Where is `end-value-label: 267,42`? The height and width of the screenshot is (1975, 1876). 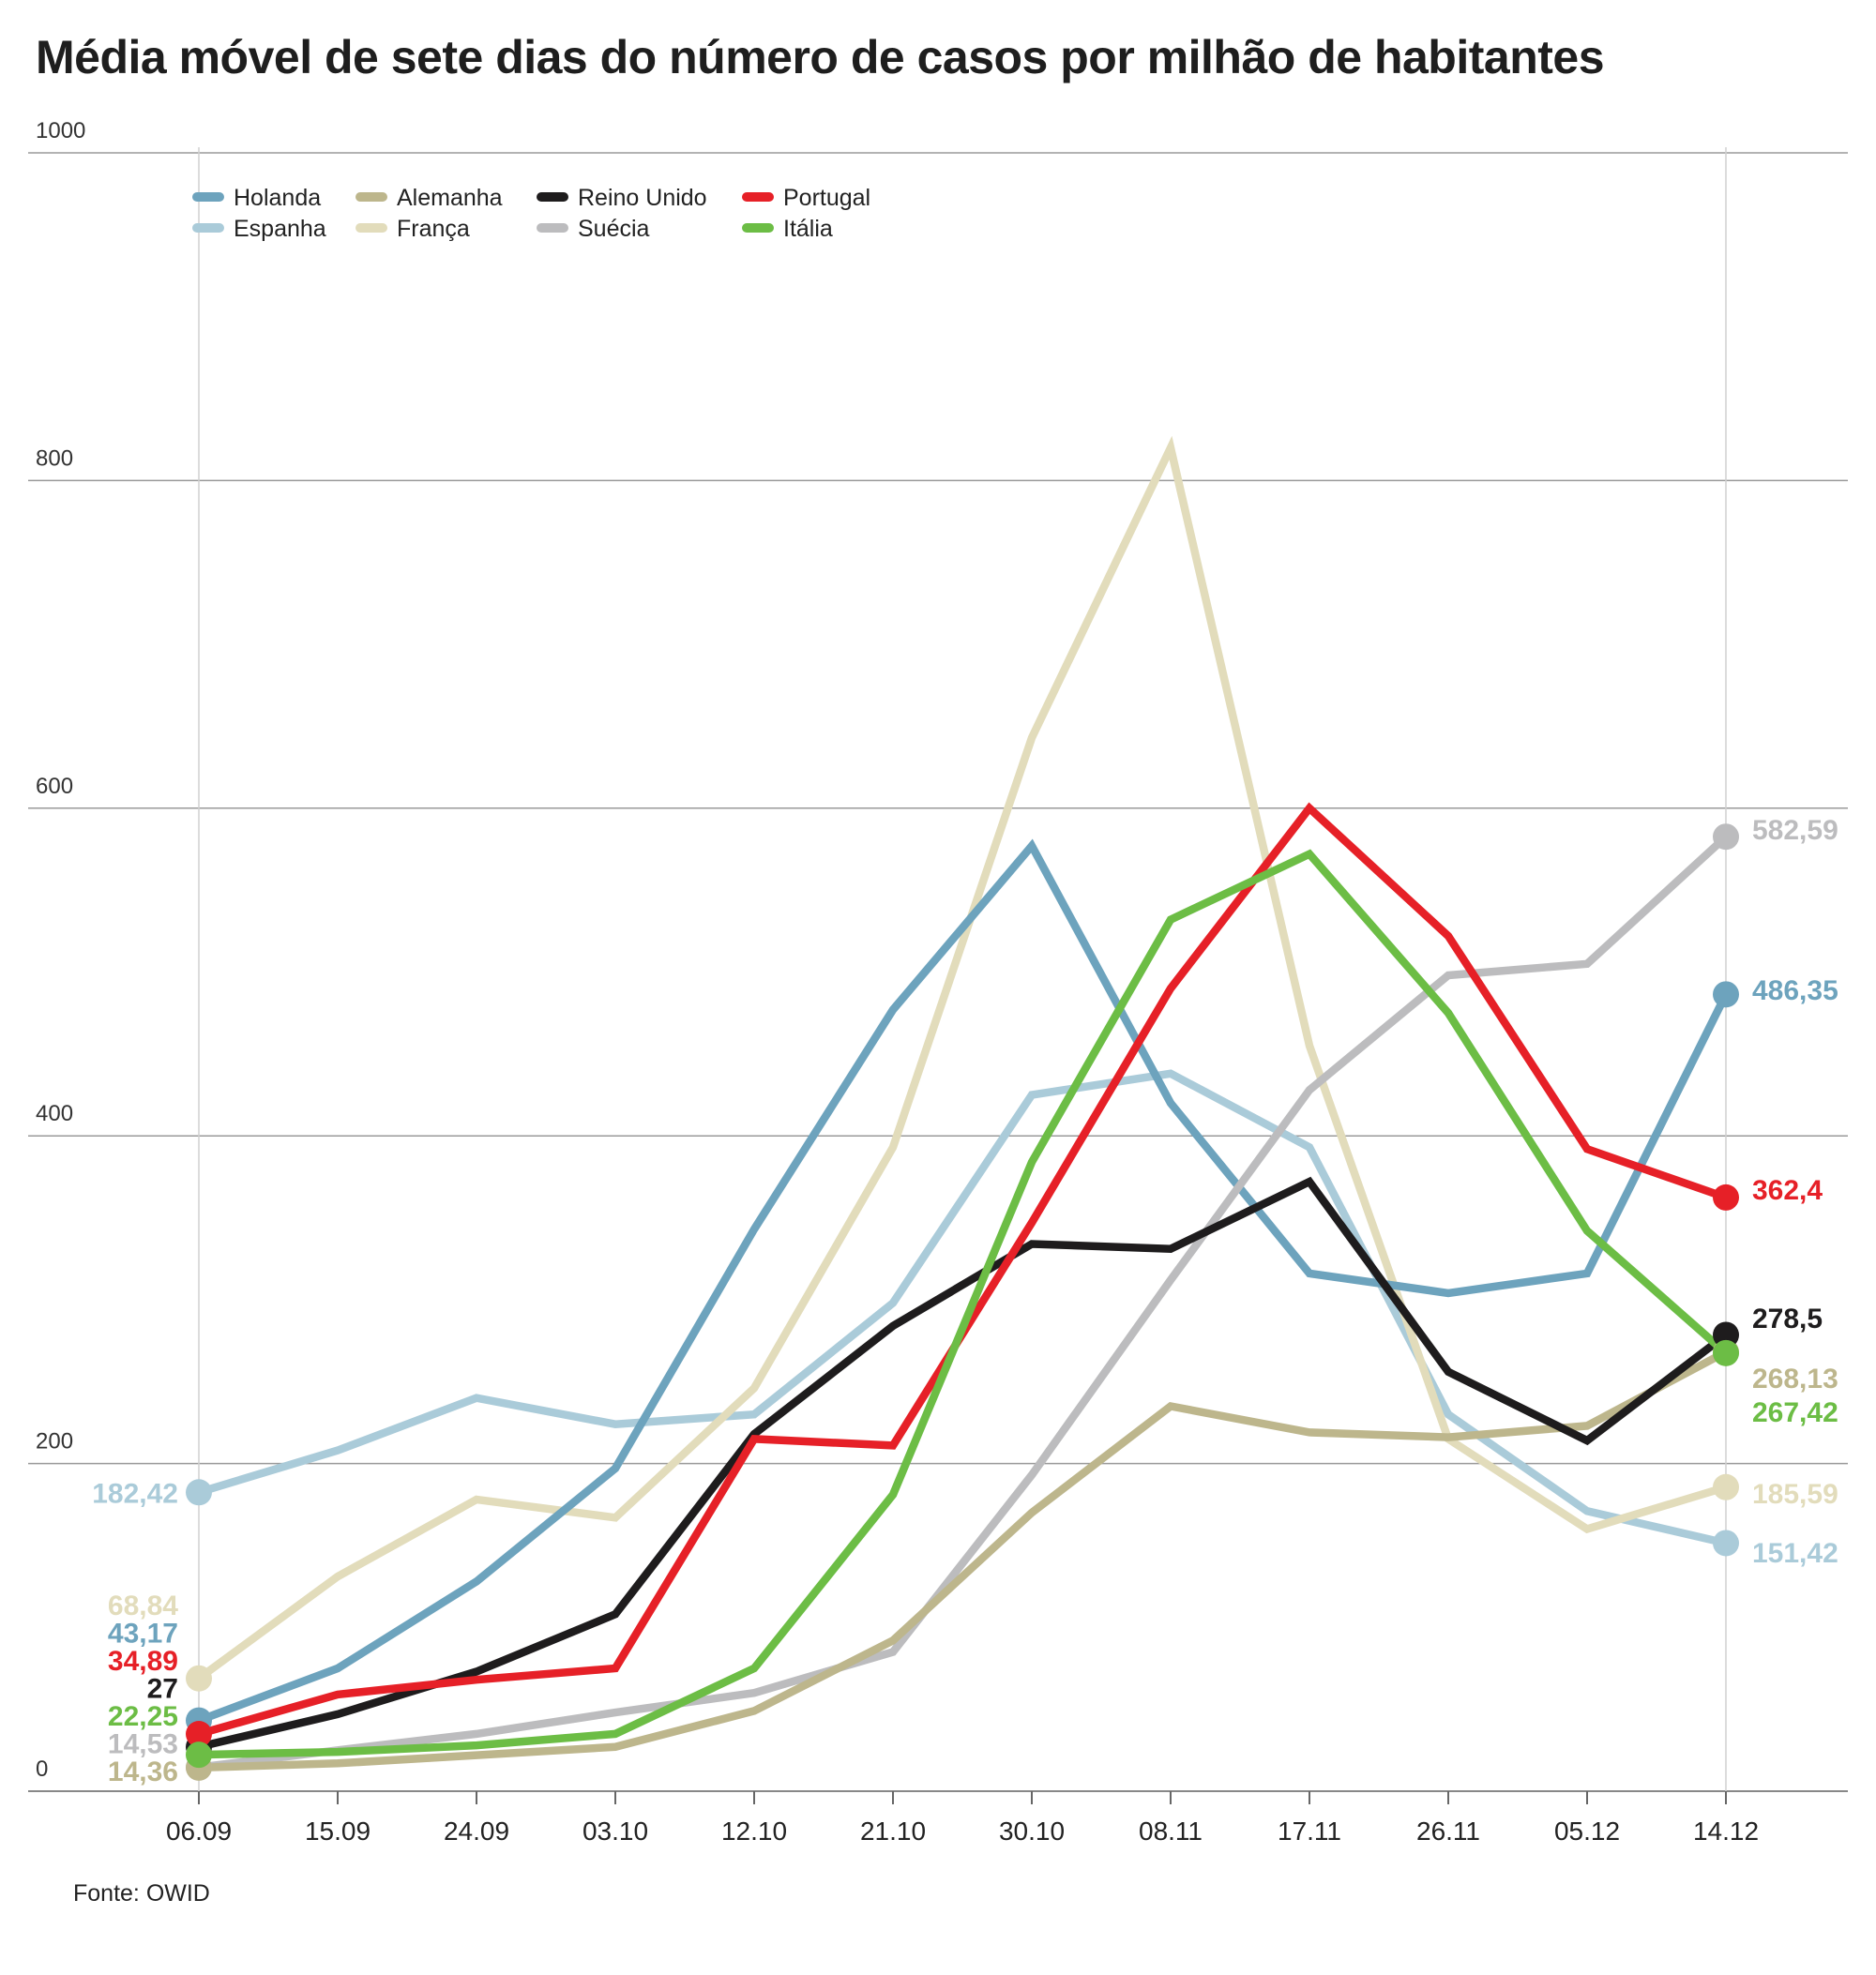
end-value-label: 267,42 is located at coordinates (1795, 1413).